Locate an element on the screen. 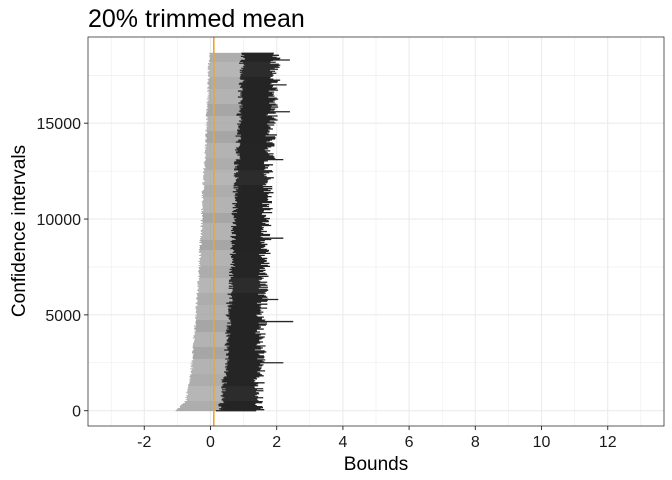 Image resolution: width=672 pixels, height=480 pixels. chart-title: 20% trimmed mean is located at coordinates (196, 19).